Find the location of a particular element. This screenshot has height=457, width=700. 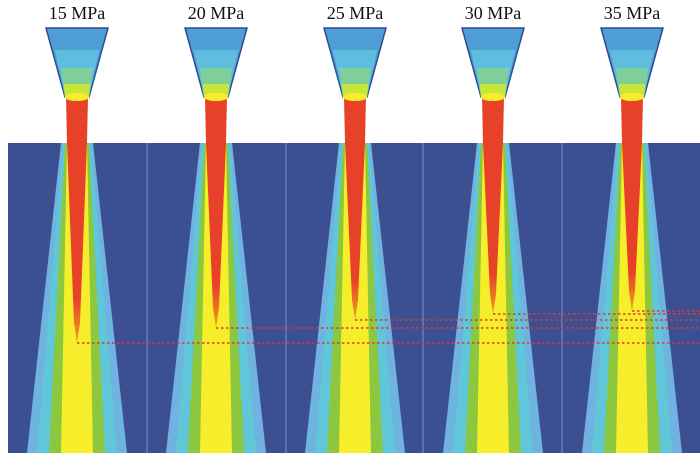

pressure-label: 15 MPa is located at coordinates (77, 13).